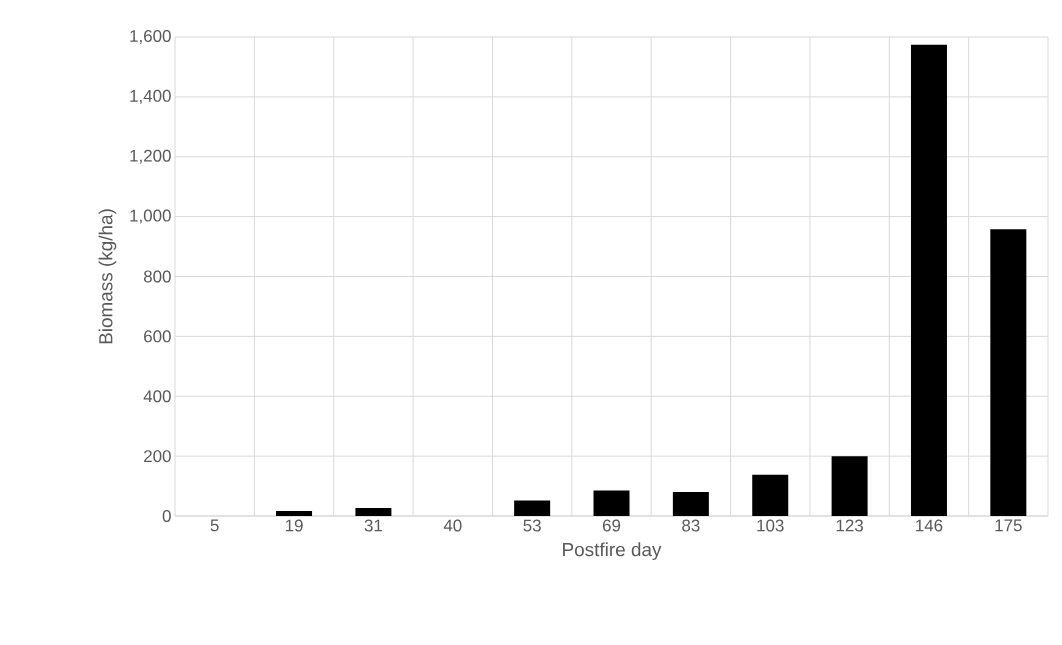 The image size is (1062, 645). What do you see at coordinates (157, 396) in the screenshot?
I see `y-tick-label: 400` at bounding box center [157, 396].